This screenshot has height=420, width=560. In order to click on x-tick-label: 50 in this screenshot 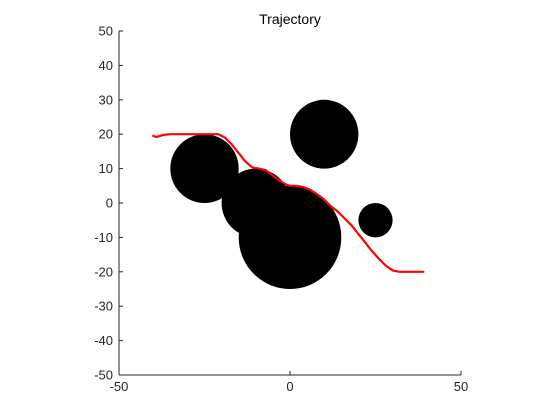, I will do `click(461, 386)`.